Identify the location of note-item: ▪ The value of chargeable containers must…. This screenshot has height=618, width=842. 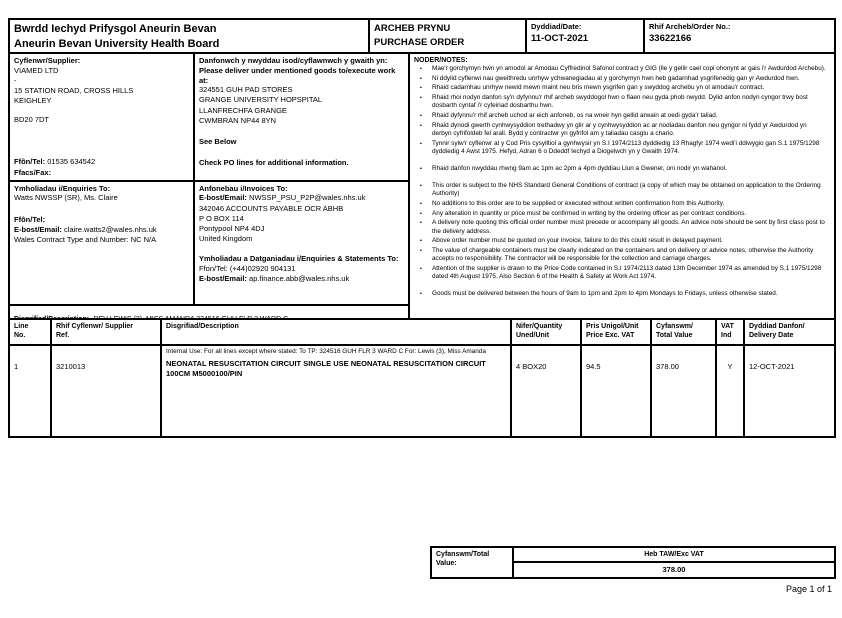
(617, 254).